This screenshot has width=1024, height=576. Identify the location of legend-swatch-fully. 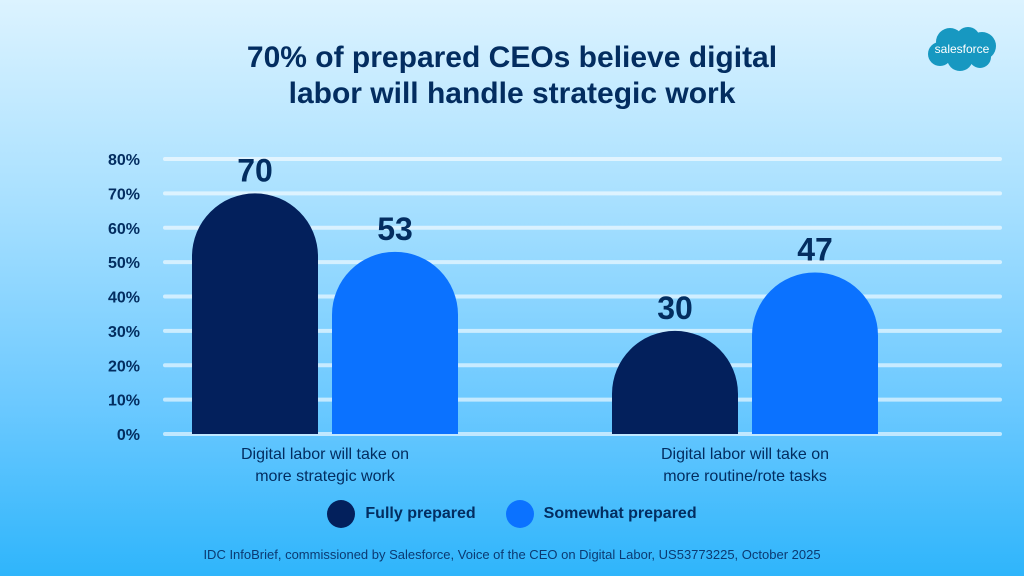
(341, 514).